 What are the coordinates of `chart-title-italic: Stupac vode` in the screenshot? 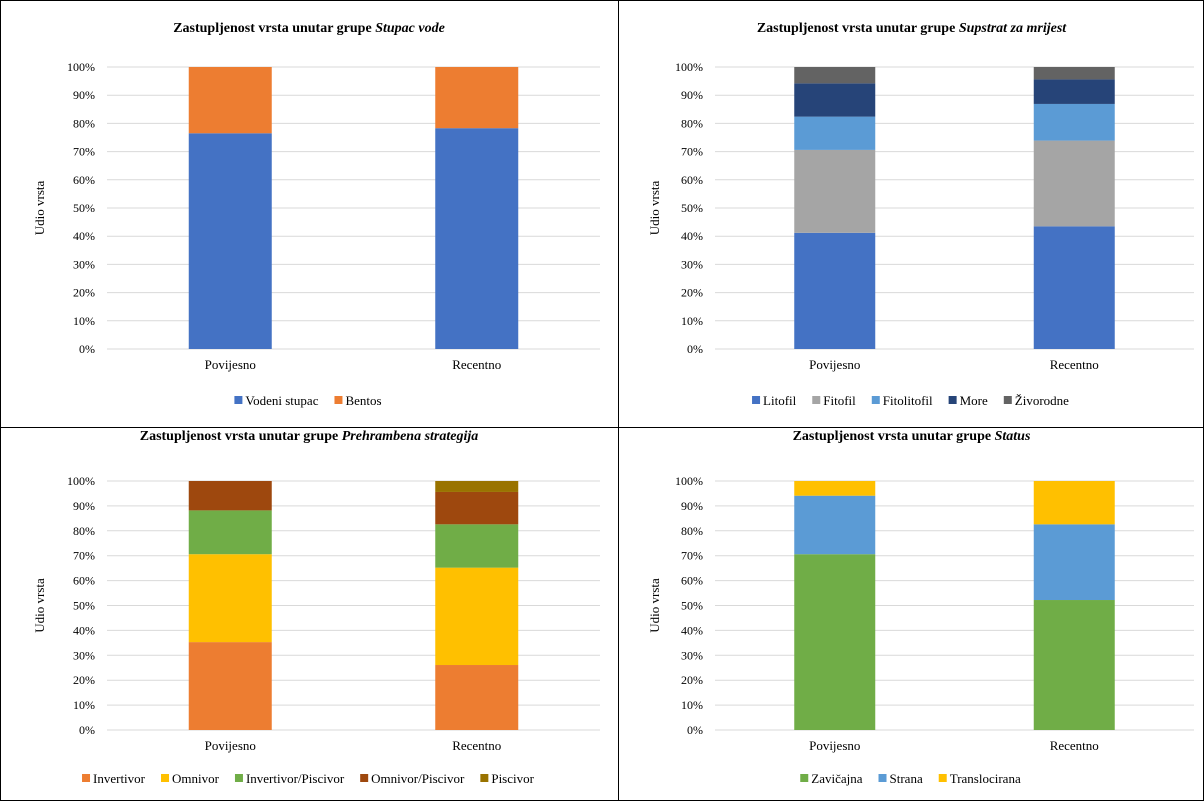 It's located at (410, 28).